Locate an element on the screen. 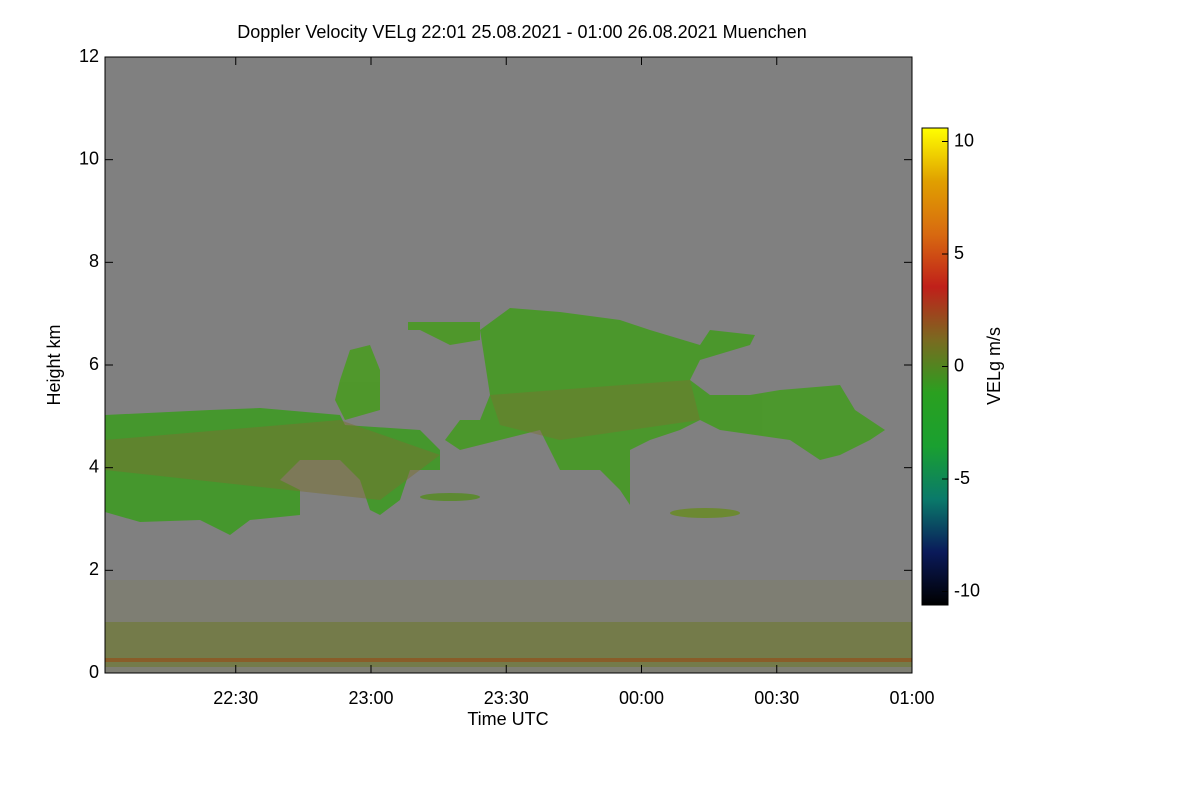 The image size is (1200, 805). x-tick-label: 01:00 is located at coordinates (911, 698).